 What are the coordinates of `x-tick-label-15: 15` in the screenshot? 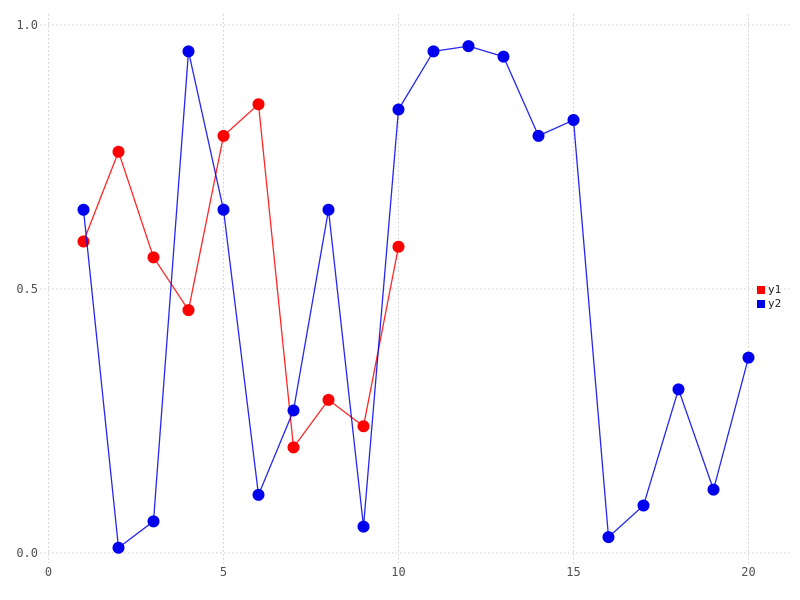 It's located at (573, 572).